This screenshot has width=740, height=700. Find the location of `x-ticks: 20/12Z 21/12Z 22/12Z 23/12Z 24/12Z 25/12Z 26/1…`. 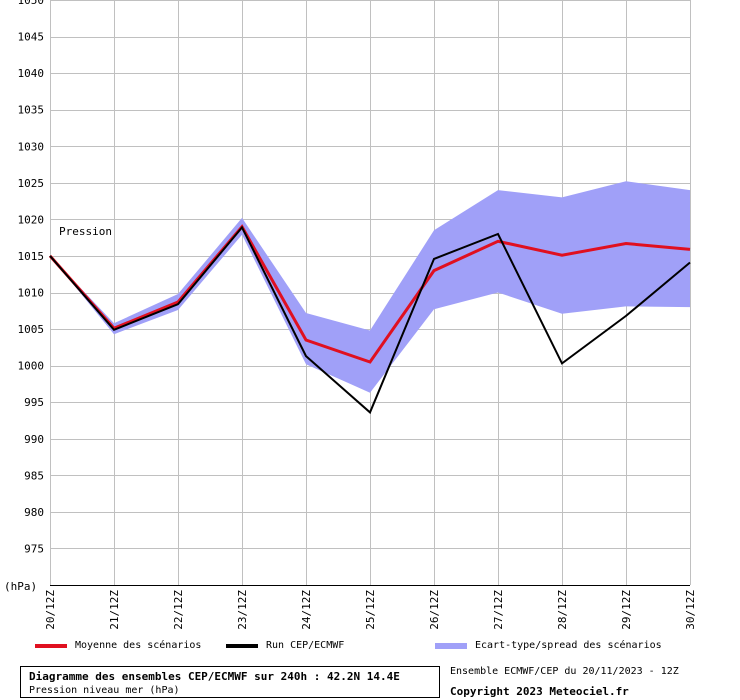

x-ticks: 20/12Z 21/12Z 22/12Z 23/12Z 24/12Z 25/12Z 26/1… is located at coordinates (370, 610).